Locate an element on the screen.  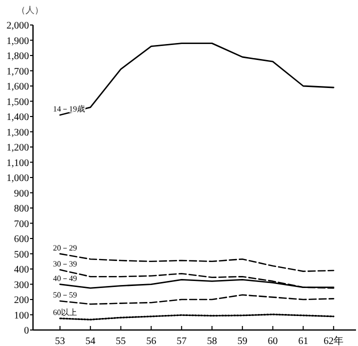
y-tick-label: 1,200 is located at coordinates (17, 148).